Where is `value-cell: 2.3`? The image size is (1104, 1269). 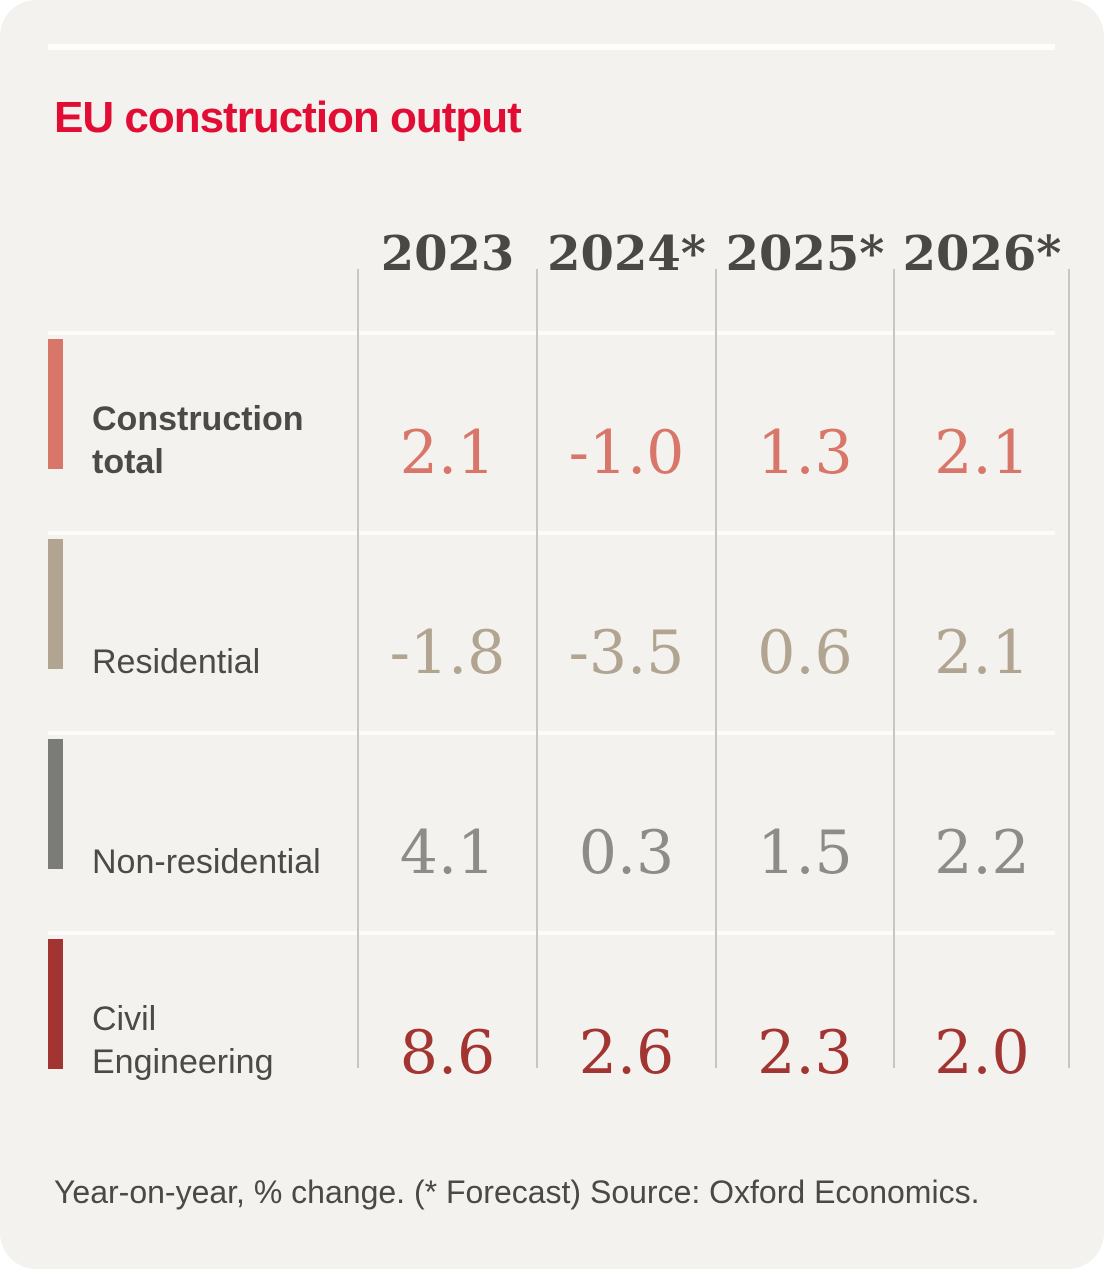
value-cell: 2.3 is located at coordinates (805, 1053).